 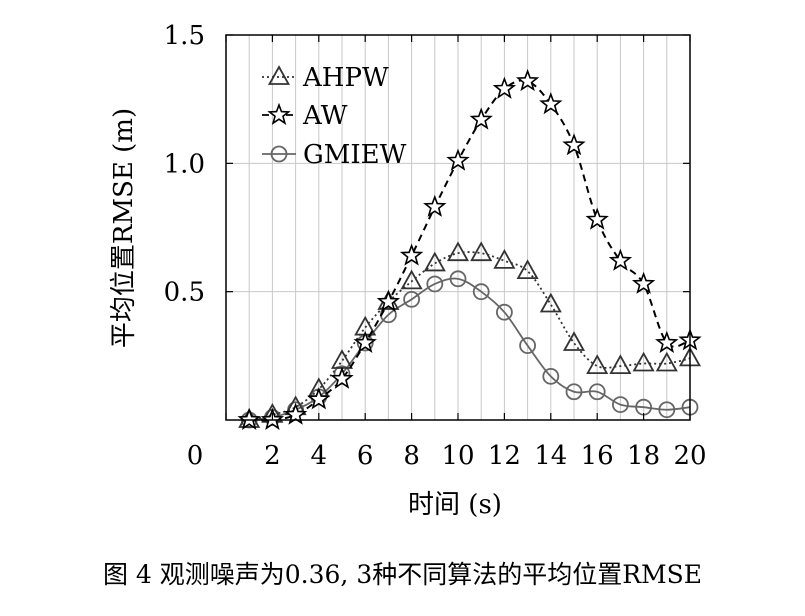 I want to click on x-tick-label: 0, so click(x=195, y=456).